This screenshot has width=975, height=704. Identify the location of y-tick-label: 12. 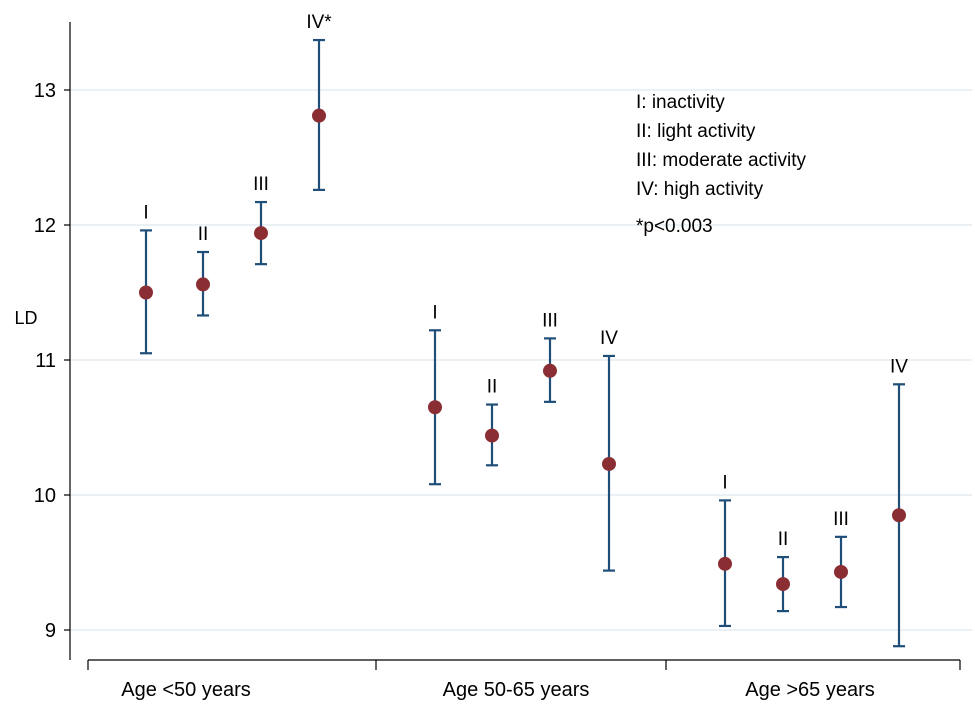
(45, 226).